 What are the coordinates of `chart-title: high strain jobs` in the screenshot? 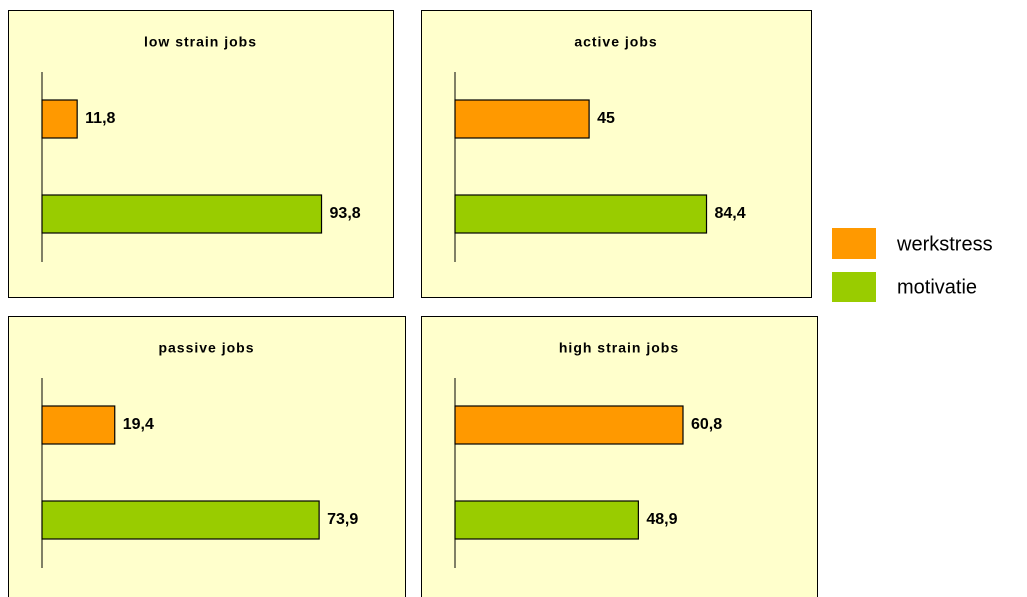 It's located at (619, 348).